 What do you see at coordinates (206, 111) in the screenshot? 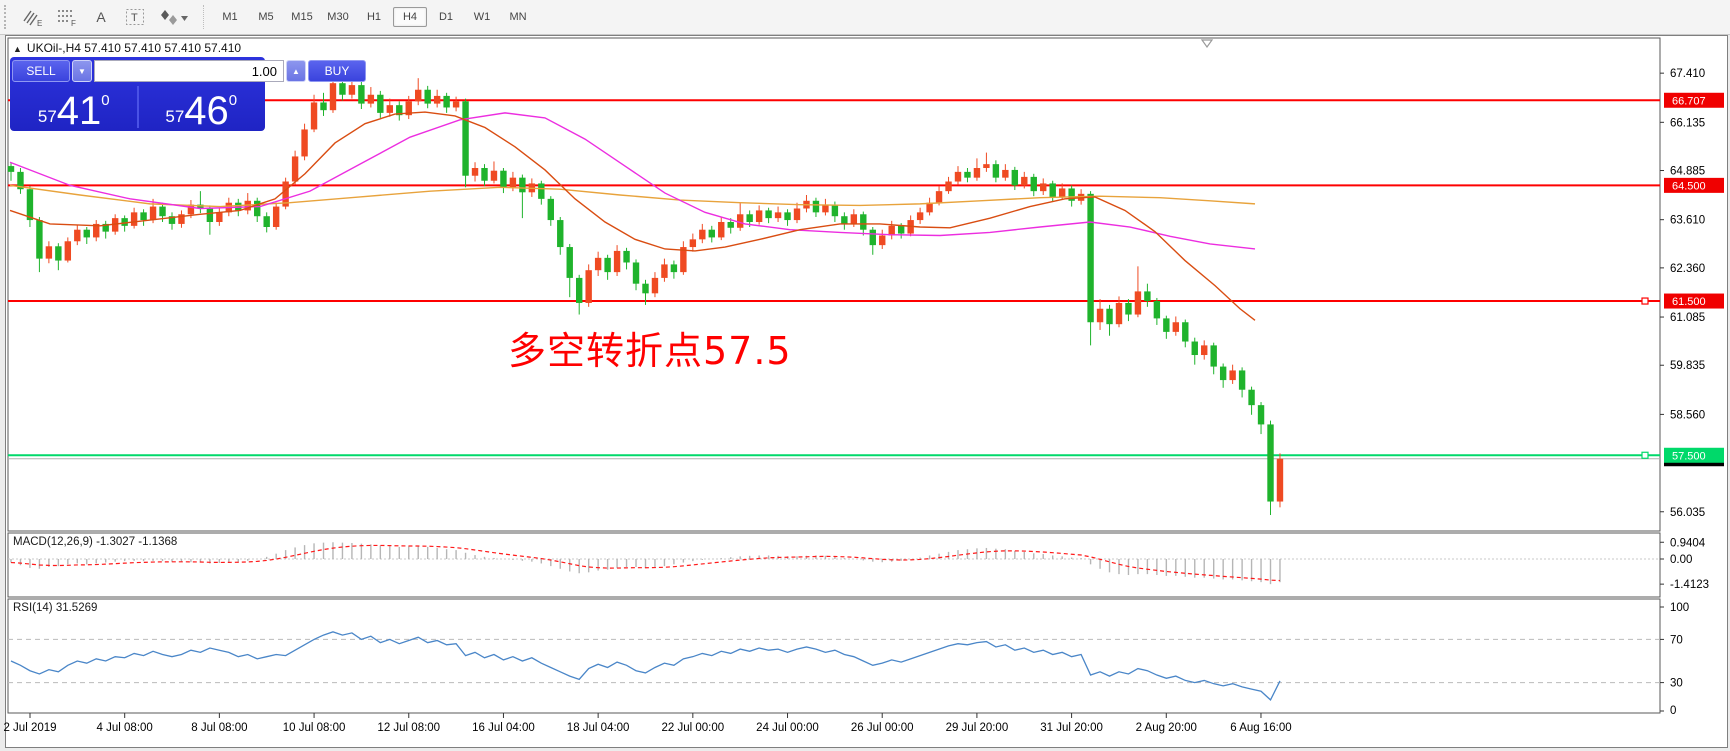
I see `buy-price-big: 46` at bounding box center [206, 111].